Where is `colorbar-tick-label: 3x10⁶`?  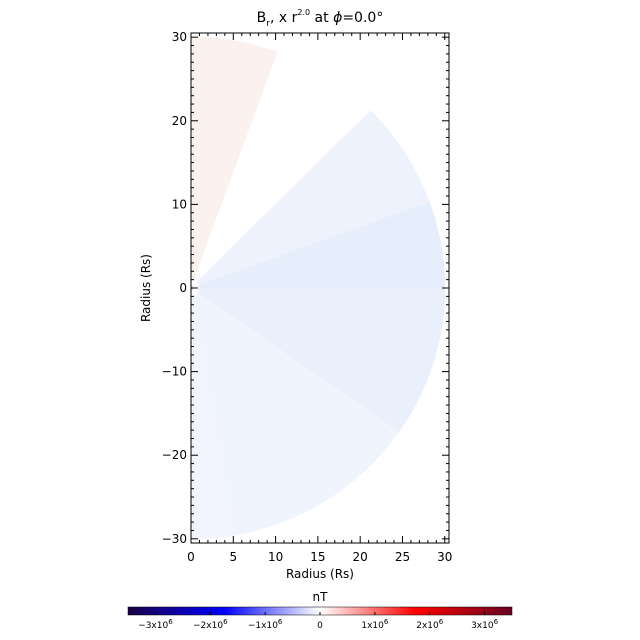 colorbar-tick-label: 3x10⁶ is located at coordinates (485, 624).